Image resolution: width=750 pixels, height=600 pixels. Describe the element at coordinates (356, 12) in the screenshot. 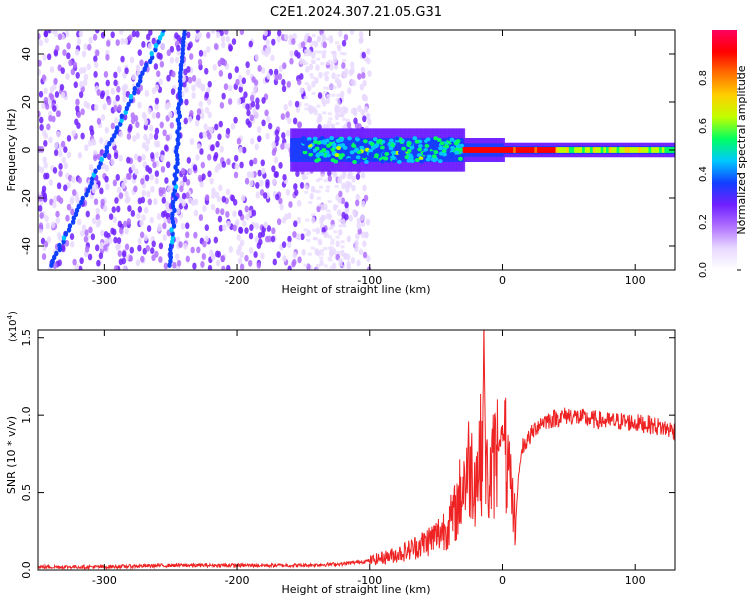

I see `figure-title: C2E1.2024.307.21.05.G31` at that location.